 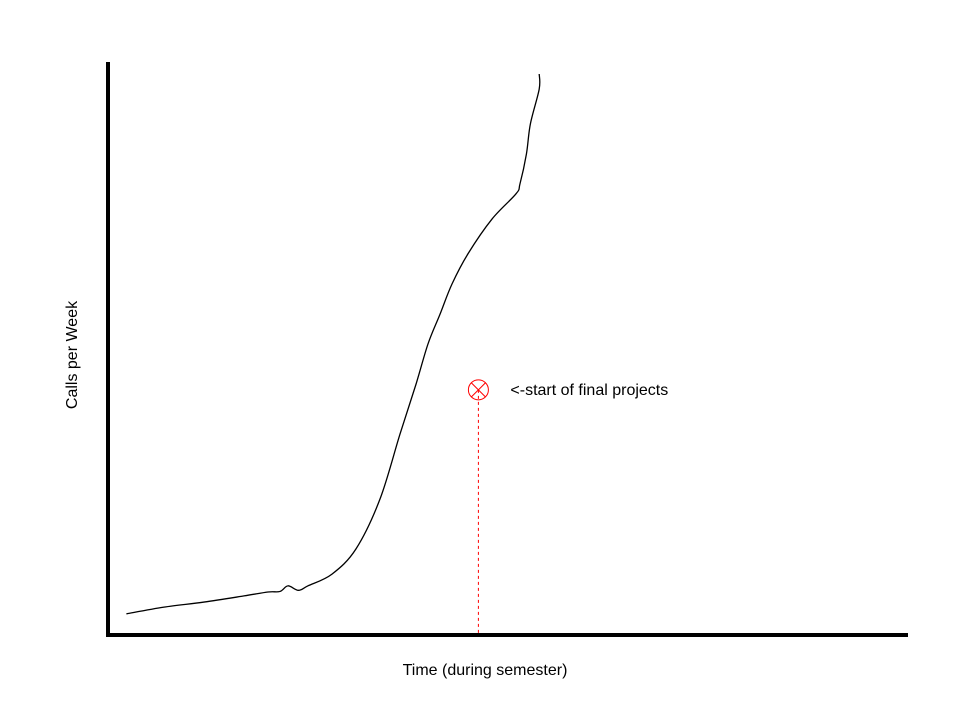 I want to click on annotation-label: <-start of final projects, so click(x=589, y=390).